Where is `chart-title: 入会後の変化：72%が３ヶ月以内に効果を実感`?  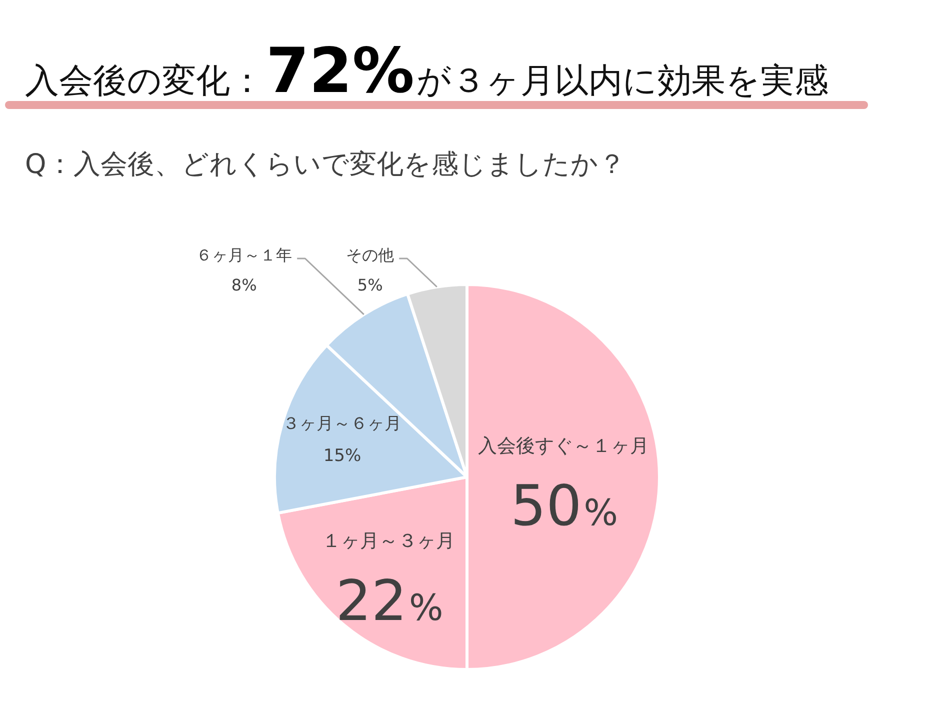 chart-title: 入会後の変化：72%が３ヶ月以内に効果を実感 is located at coordinates (426, 70).